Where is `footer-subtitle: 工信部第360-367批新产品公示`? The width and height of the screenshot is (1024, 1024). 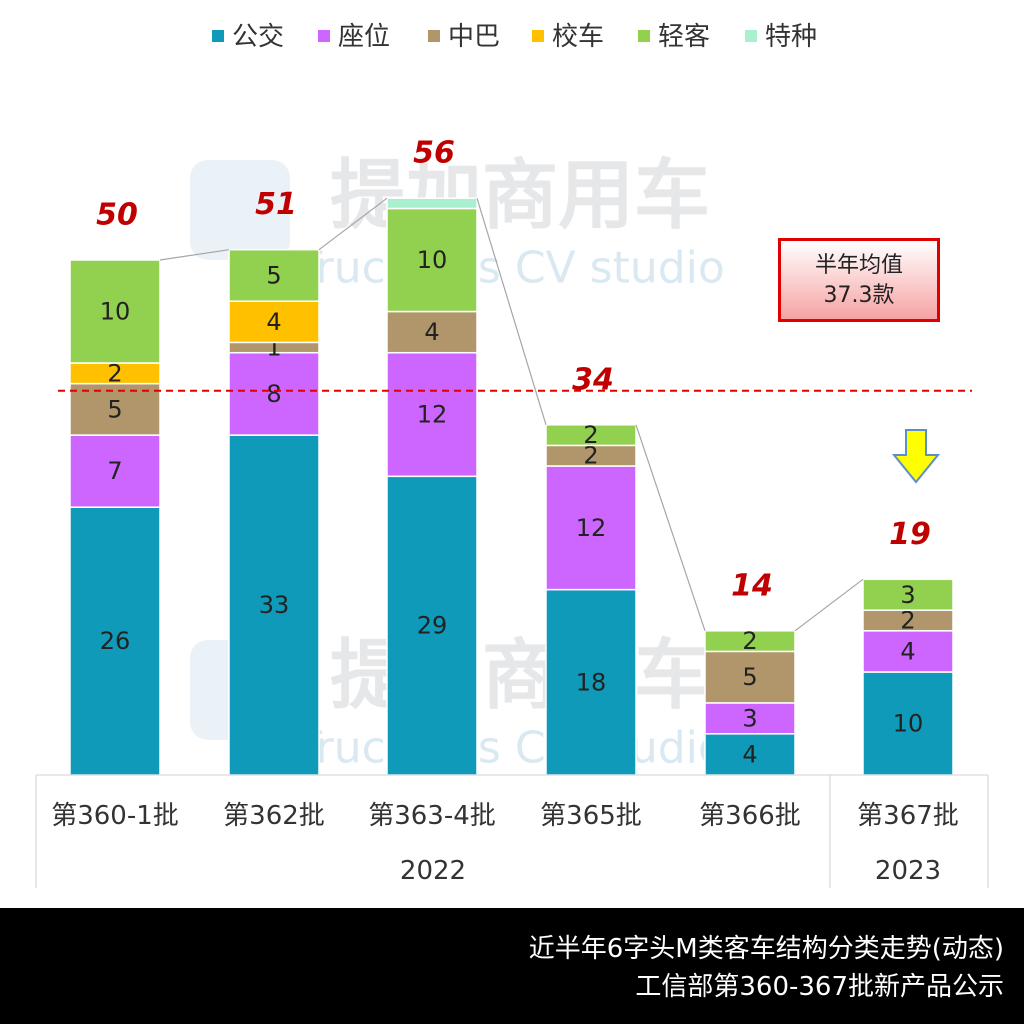
footer-subtitle: 工信部第360-367批新产品公示 is located at coordinates (819, 987).